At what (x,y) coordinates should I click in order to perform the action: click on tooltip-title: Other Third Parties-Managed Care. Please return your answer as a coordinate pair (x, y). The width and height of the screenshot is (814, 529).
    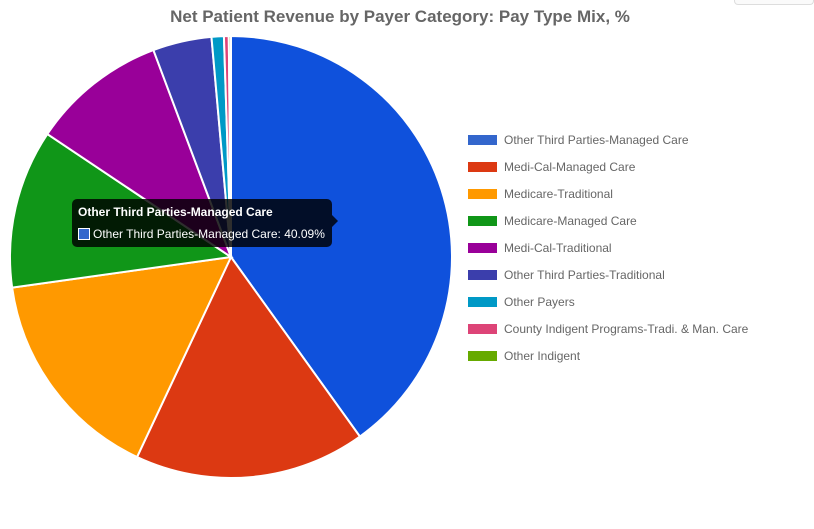
    Looking at the image, I should click on (175, 212).